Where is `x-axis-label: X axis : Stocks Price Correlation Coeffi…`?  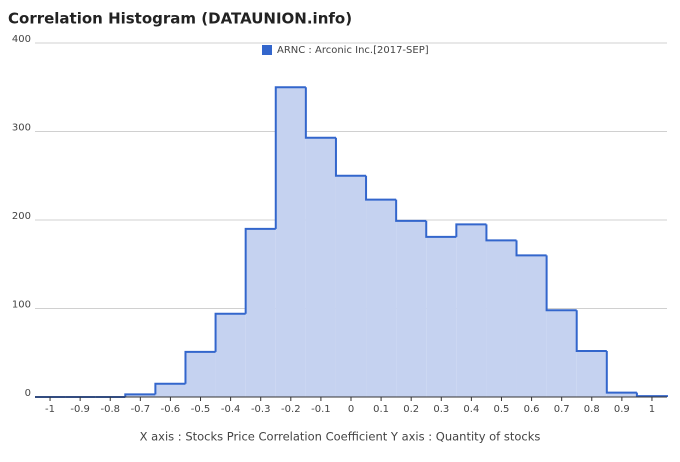 x-axis-label: X axis : Stocks Price Correlation Coeffi… is located at coordinates (340, 437).